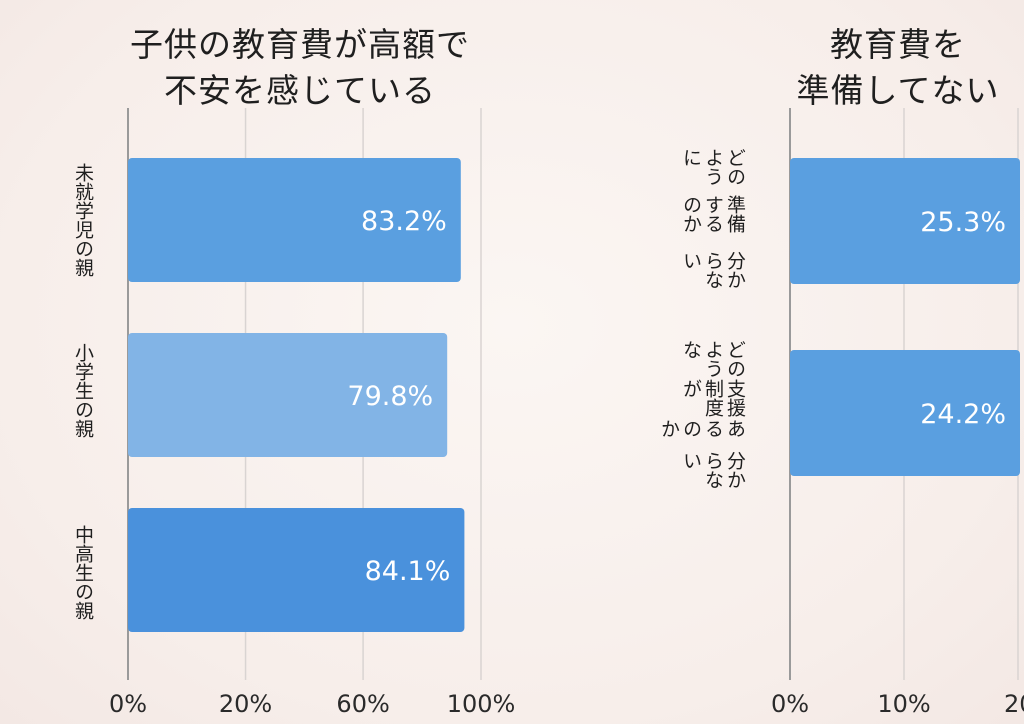 The width and height of the screenshot is (1024, 724). What do you see at coordinates (713, 469) in the screenshot?
I see `right-cat2-line-4: 分からない` at bounding box center [713, 469].